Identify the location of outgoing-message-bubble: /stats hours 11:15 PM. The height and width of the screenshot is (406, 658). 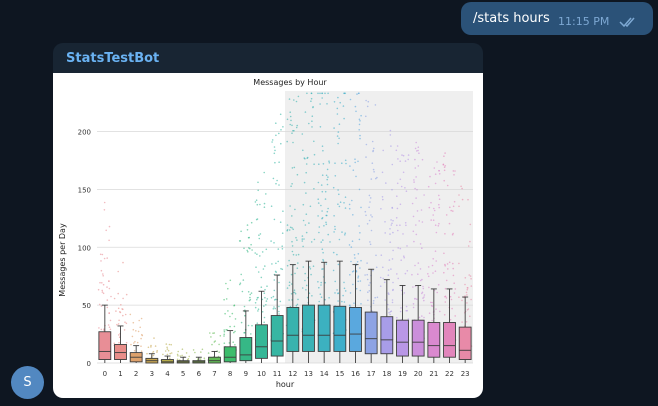
(557, 18).